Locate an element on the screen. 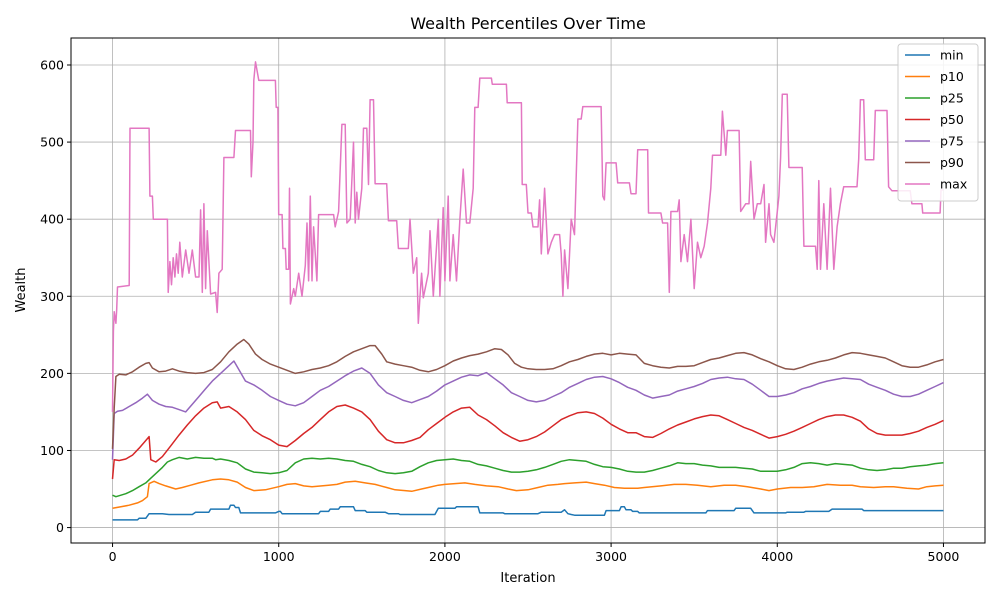 This screenshot has width=1000, height=600. legend-label-min: min is located at coordinates (952, 55).